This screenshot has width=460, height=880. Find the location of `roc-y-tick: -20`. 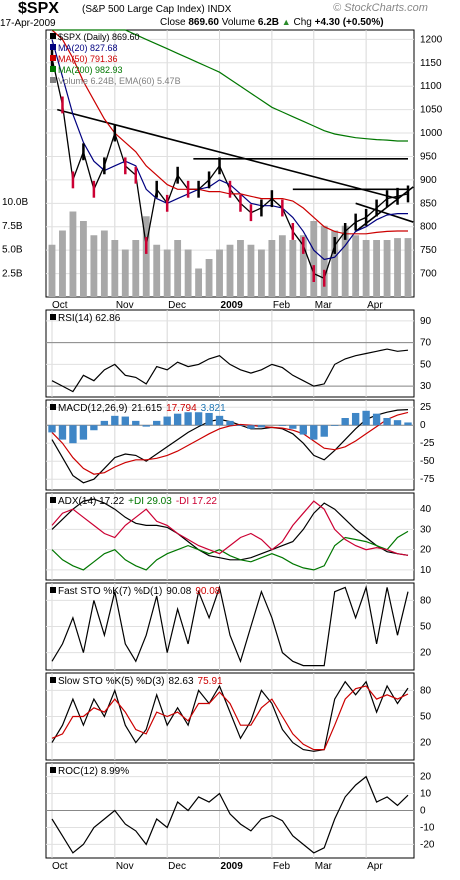

roc-y-tick: -20 is located at coordinates (427, 844).